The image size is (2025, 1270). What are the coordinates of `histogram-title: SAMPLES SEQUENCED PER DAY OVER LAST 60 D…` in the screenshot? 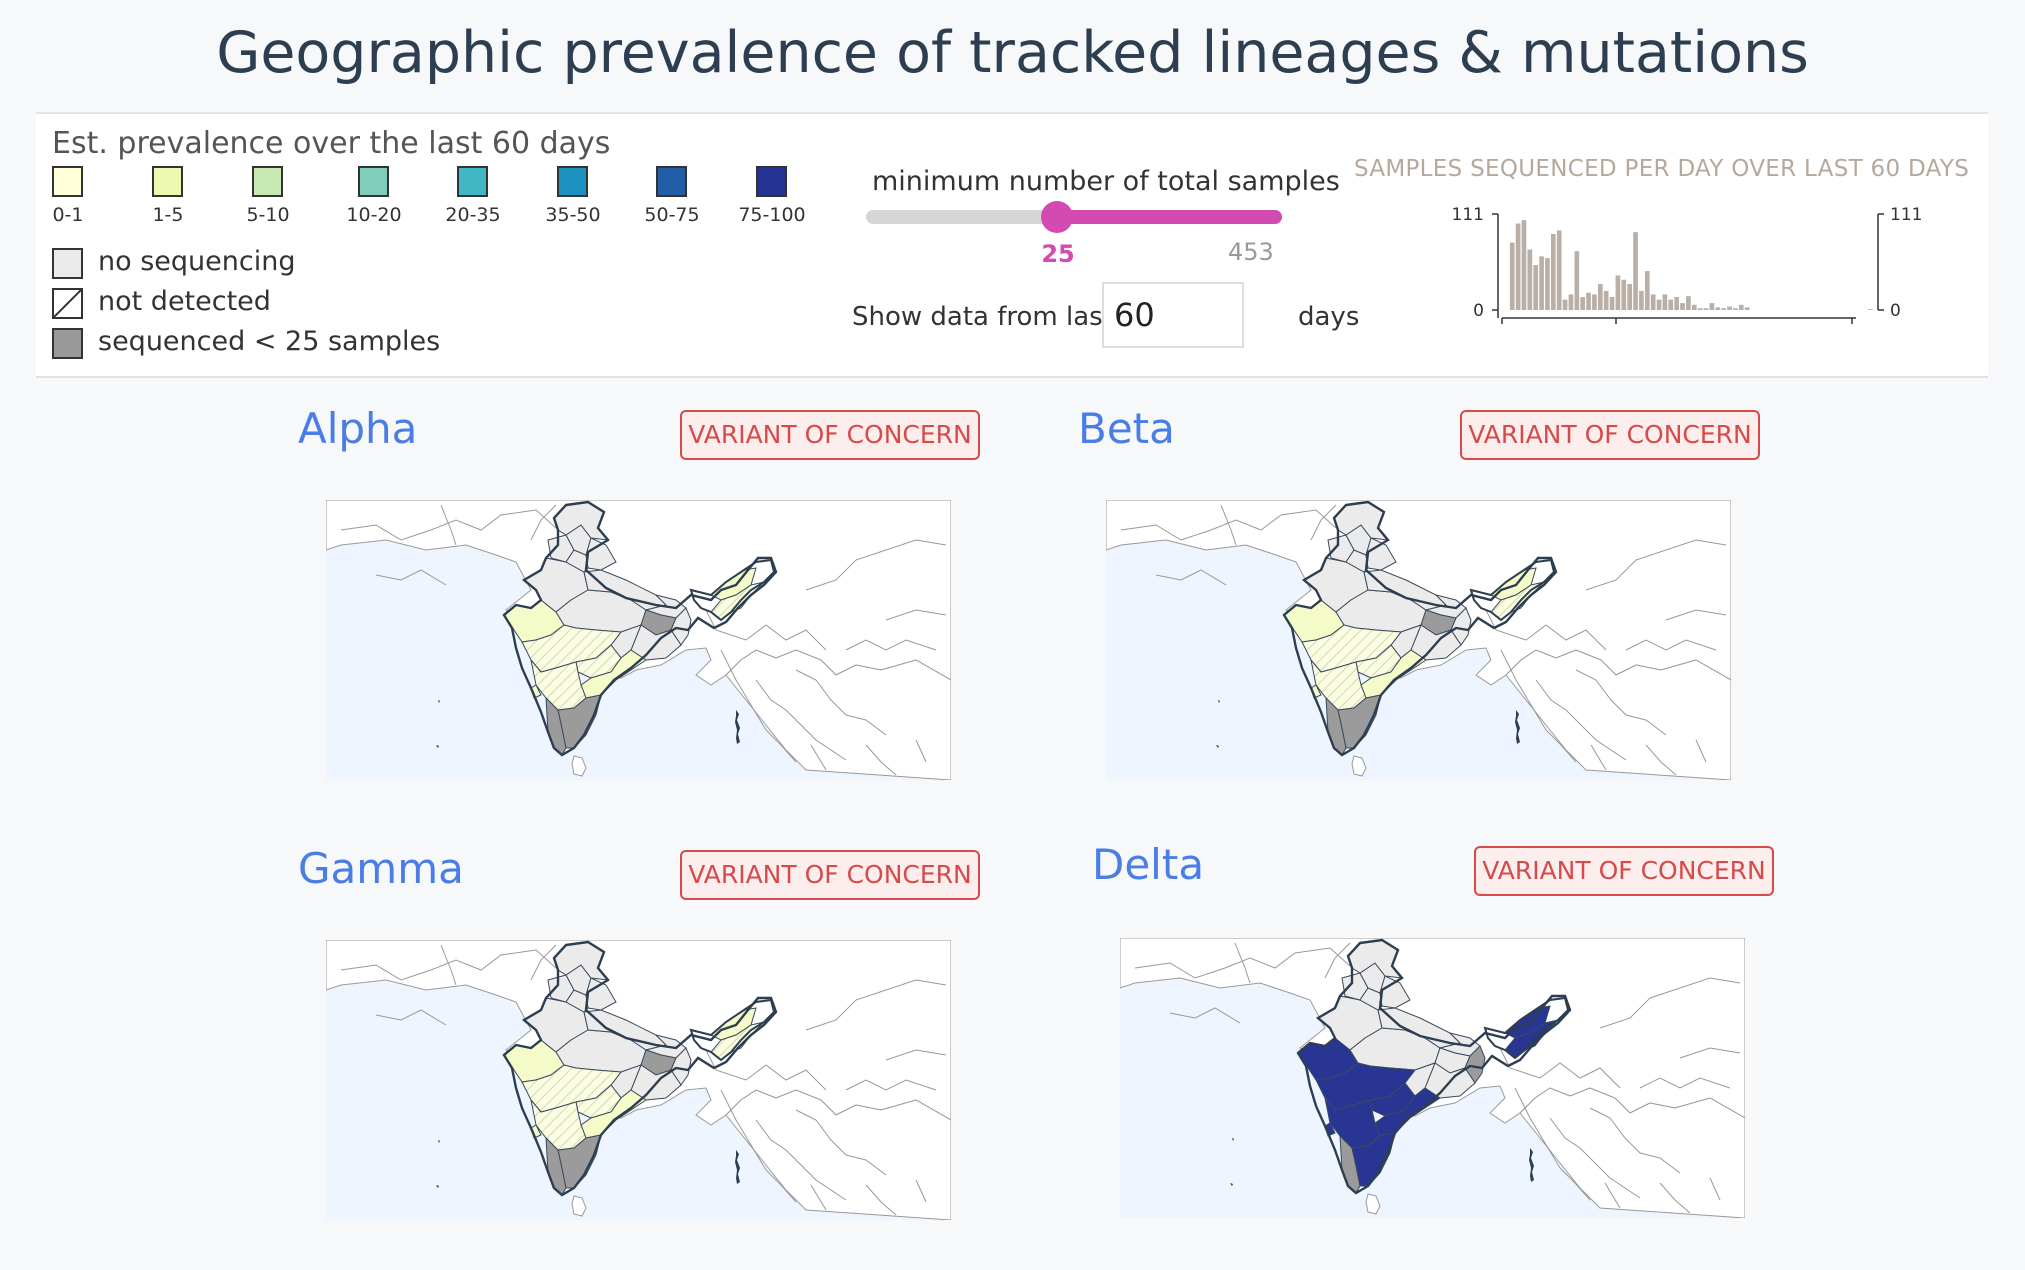 It's located at (1662, 169).